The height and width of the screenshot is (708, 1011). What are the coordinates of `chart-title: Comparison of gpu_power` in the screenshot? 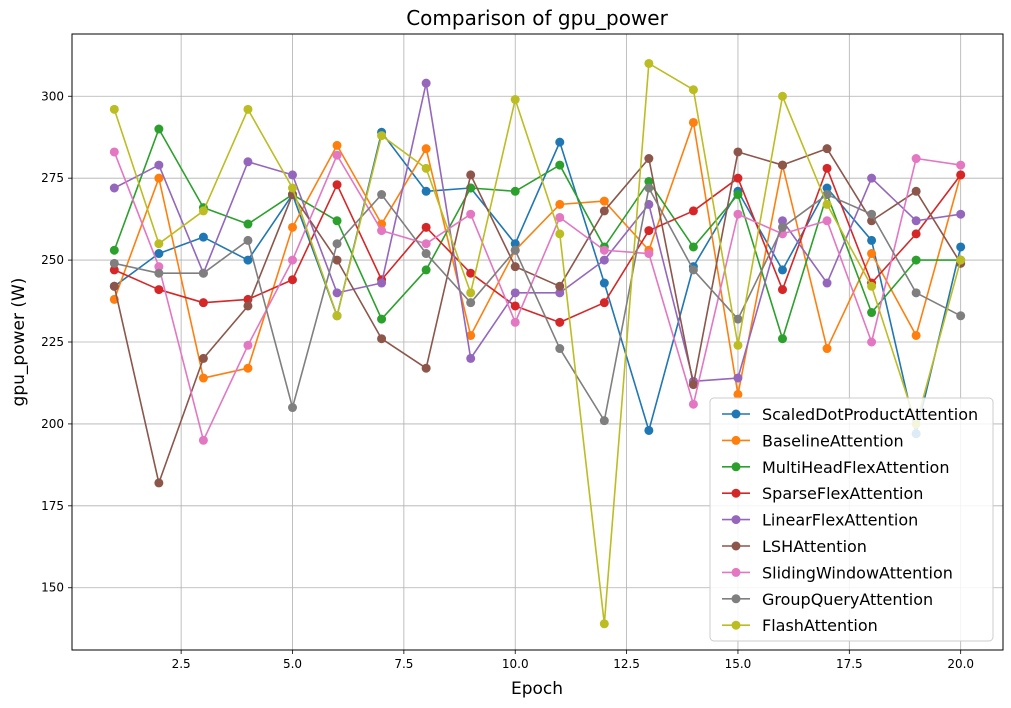 It's located at (537, 18).